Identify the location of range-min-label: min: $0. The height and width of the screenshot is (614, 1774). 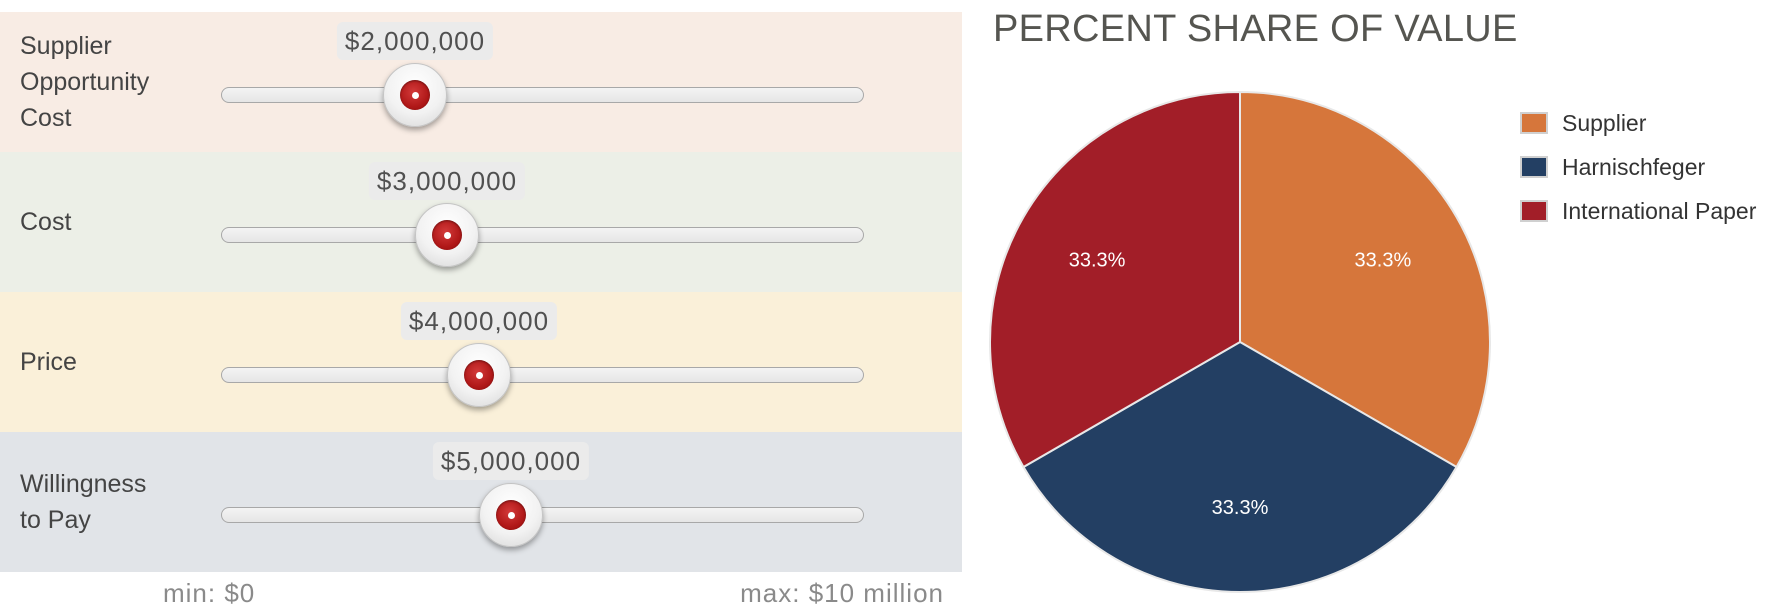
(209, 593).